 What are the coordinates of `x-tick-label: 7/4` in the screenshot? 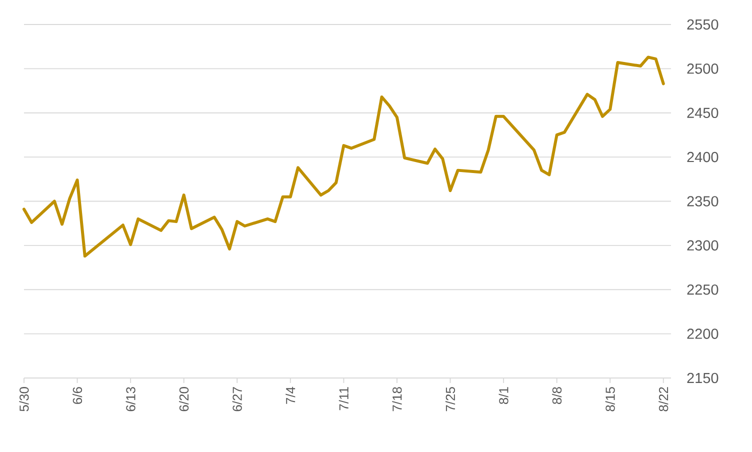 It's located at (291, 395).